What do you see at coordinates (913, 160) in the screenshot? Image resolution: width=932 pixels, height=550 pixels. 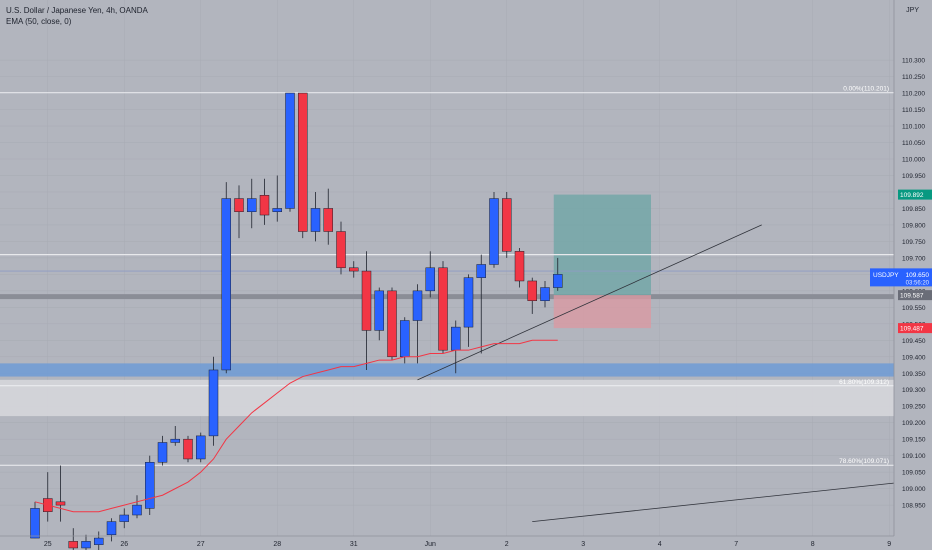 I see `price-tick-label: 110.000` at bounding box center [913, 160].